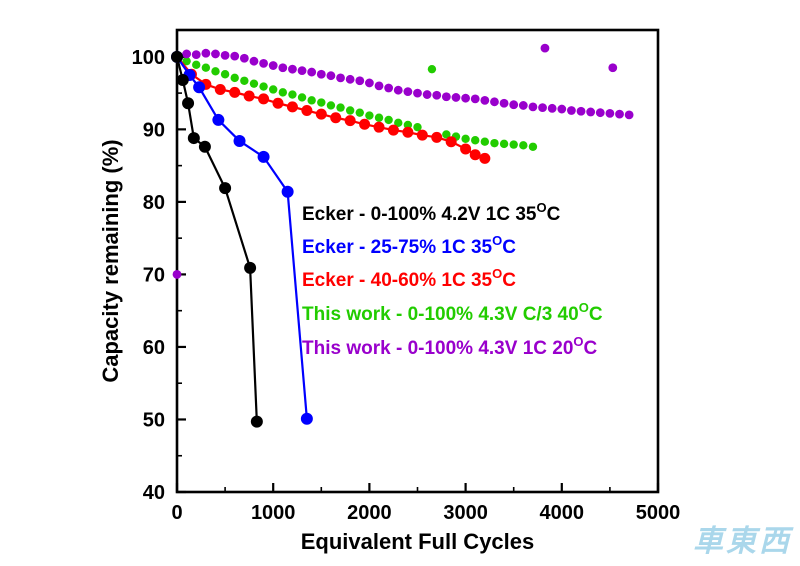 The image size is (800, 566). What do you see at coordinates (369, 513) in the screenshot?
I see `x-tick-label: 2000` at bounding box center [369, 513].